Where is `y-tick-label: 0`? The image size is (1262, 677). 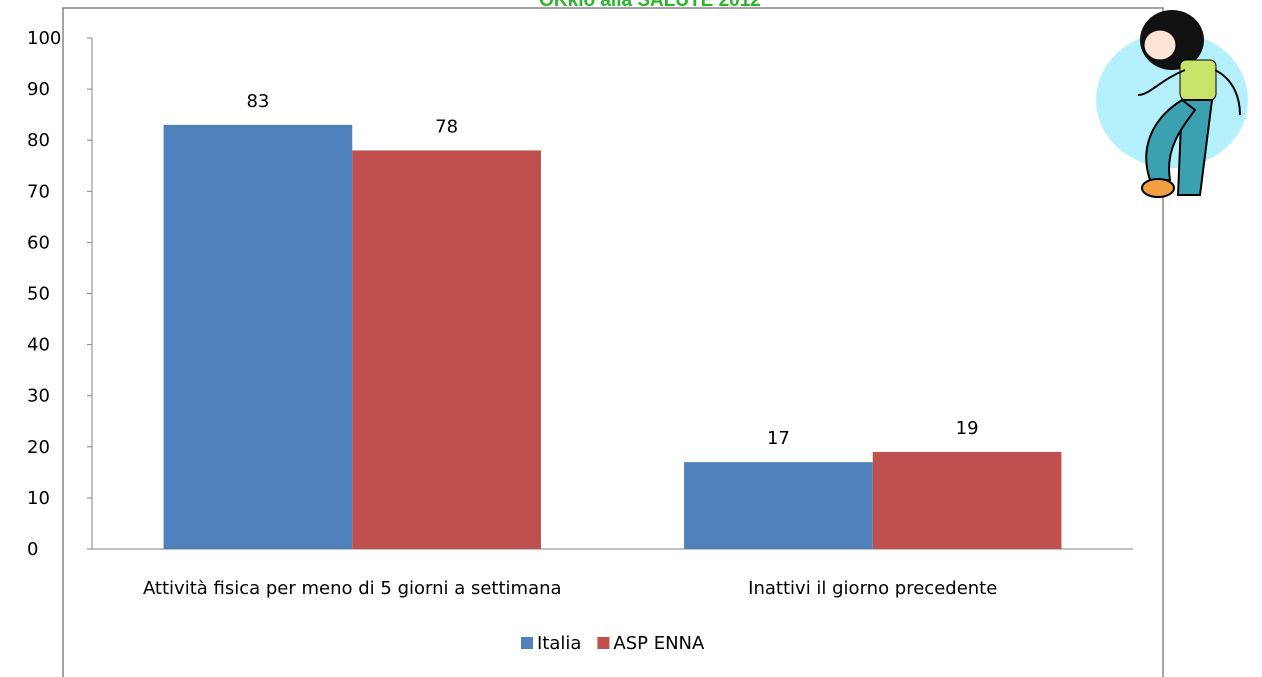 y-tick-label: 0 is located at coordinates (32, 549).